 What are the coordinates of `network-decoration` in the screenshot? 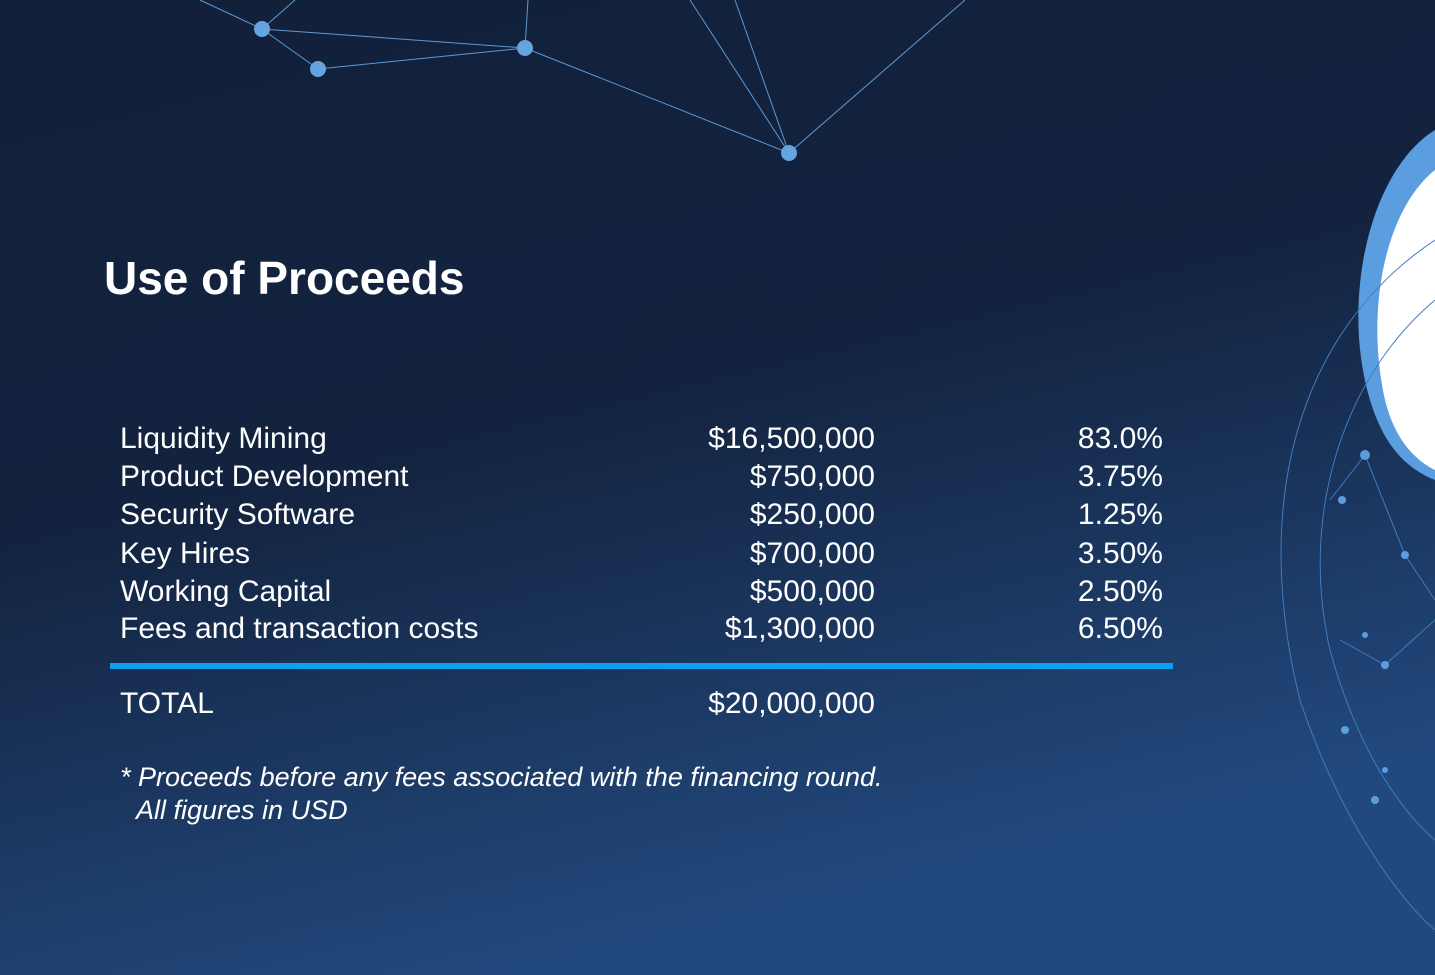 It's located at (582, 77).